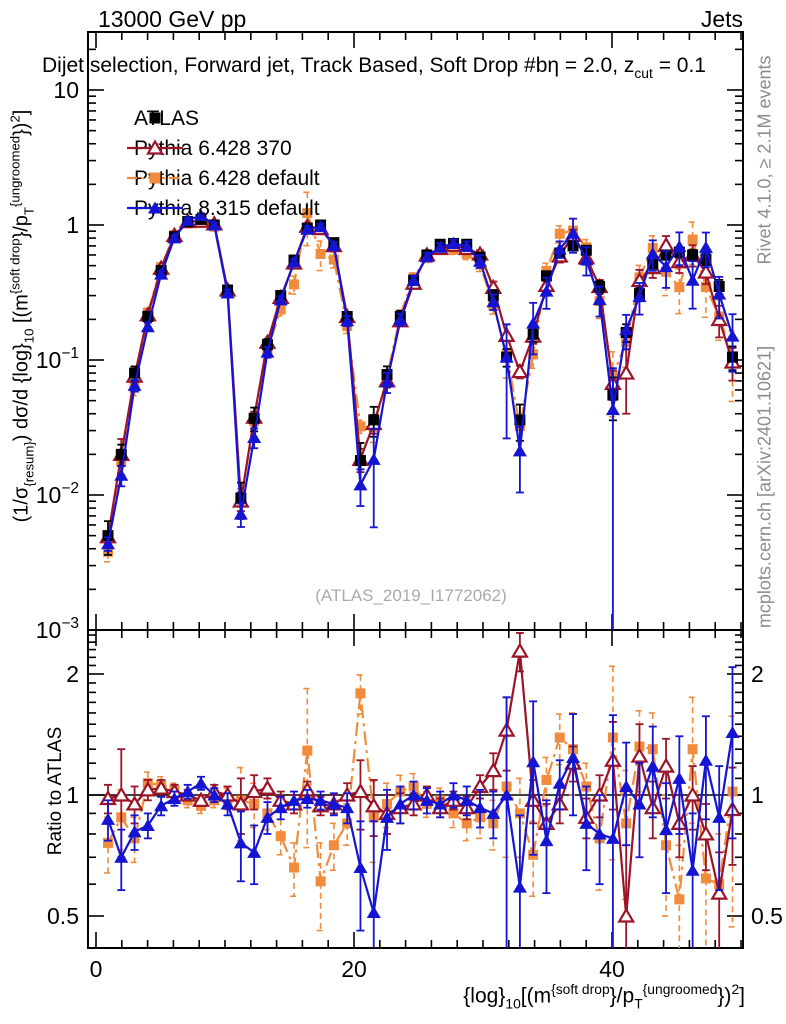  Describe the element at coordinates (63, 916) in the screenshot. I see `ratio-tick-label-left: 0.5` at that location.